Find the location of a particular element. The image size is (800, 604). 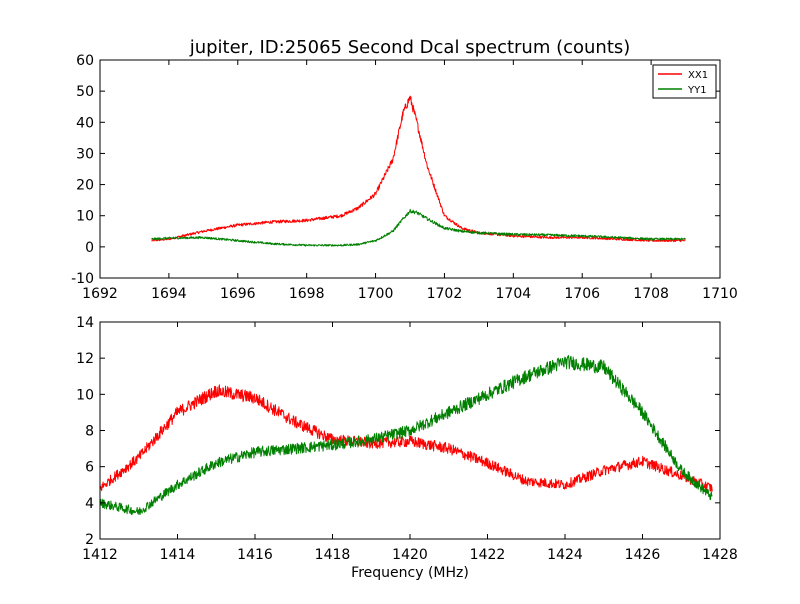

x-tick-label: 1698 is located at coordinates (307, 294).